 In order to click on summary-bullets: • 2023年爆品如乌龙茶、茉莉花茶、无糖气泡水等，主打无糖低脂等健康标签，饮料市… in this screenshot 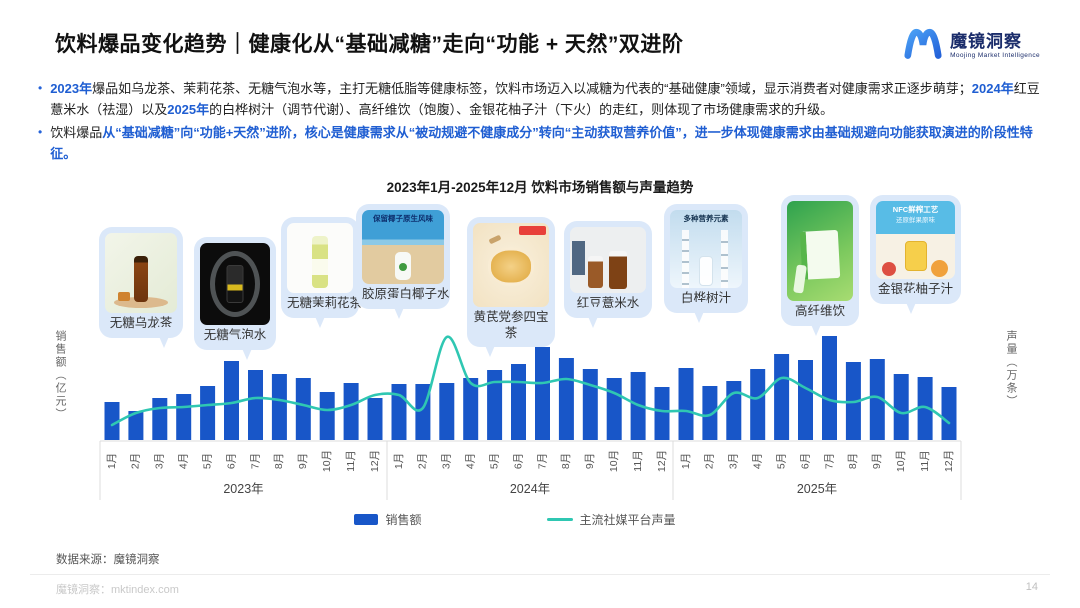, I will do `click(540, 122)`.